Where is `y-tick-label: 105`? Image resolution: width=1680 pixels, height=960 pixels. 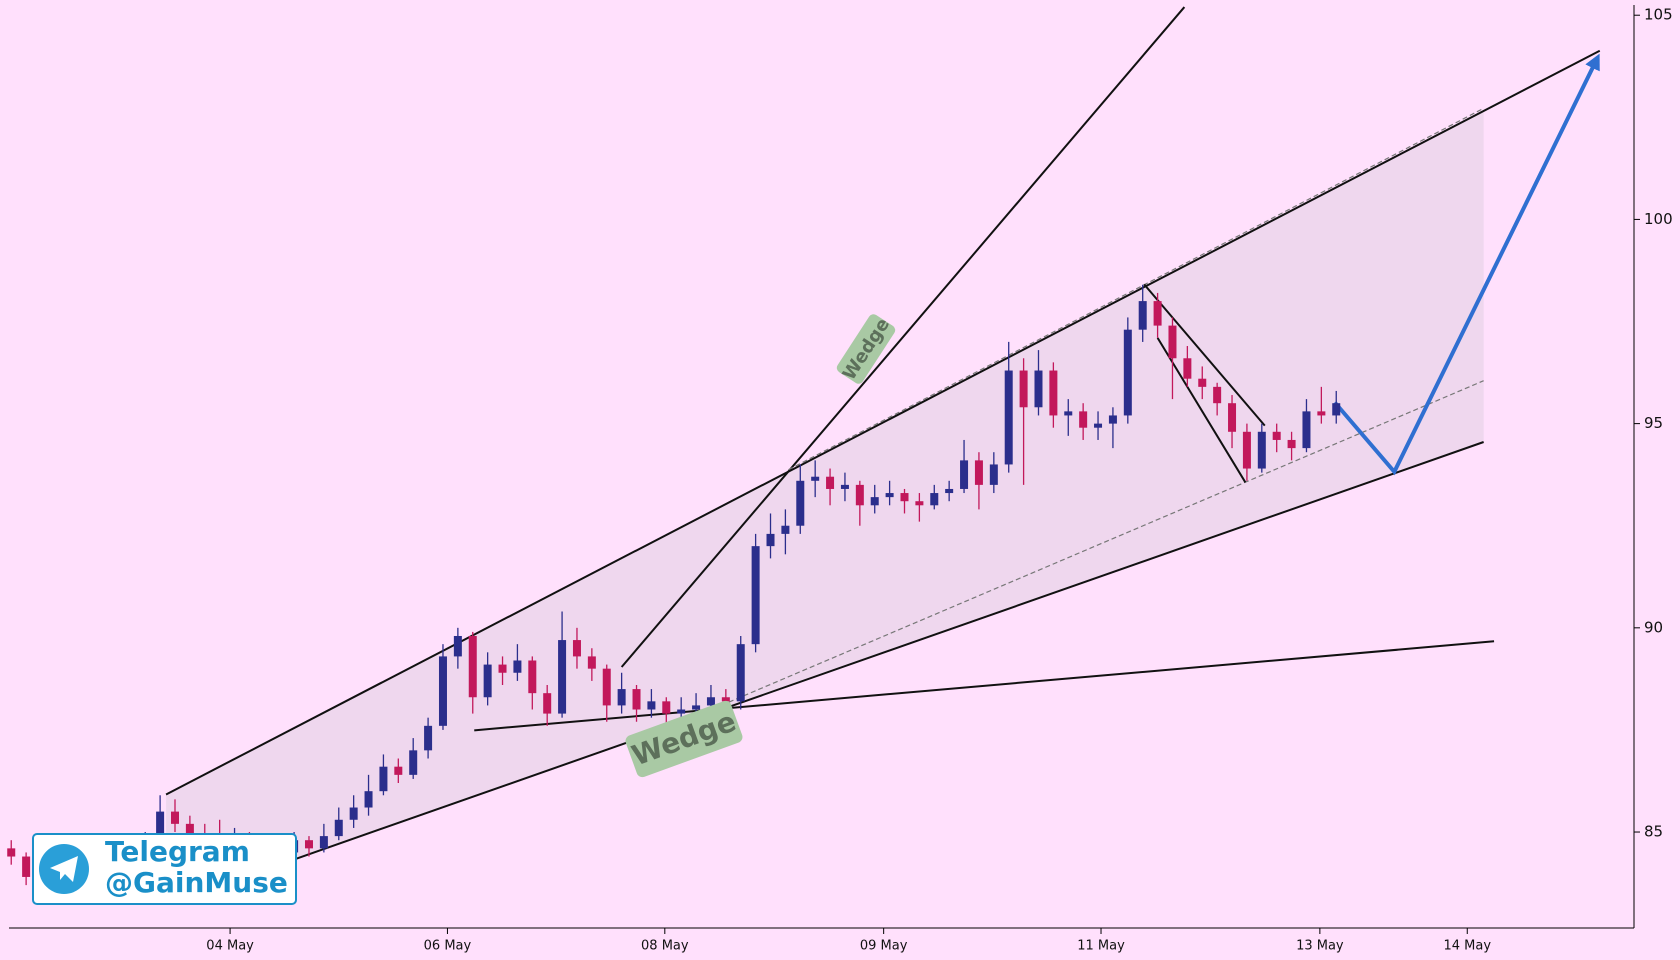 y-tick-label: 105 is located at coordinates (1658, 15).